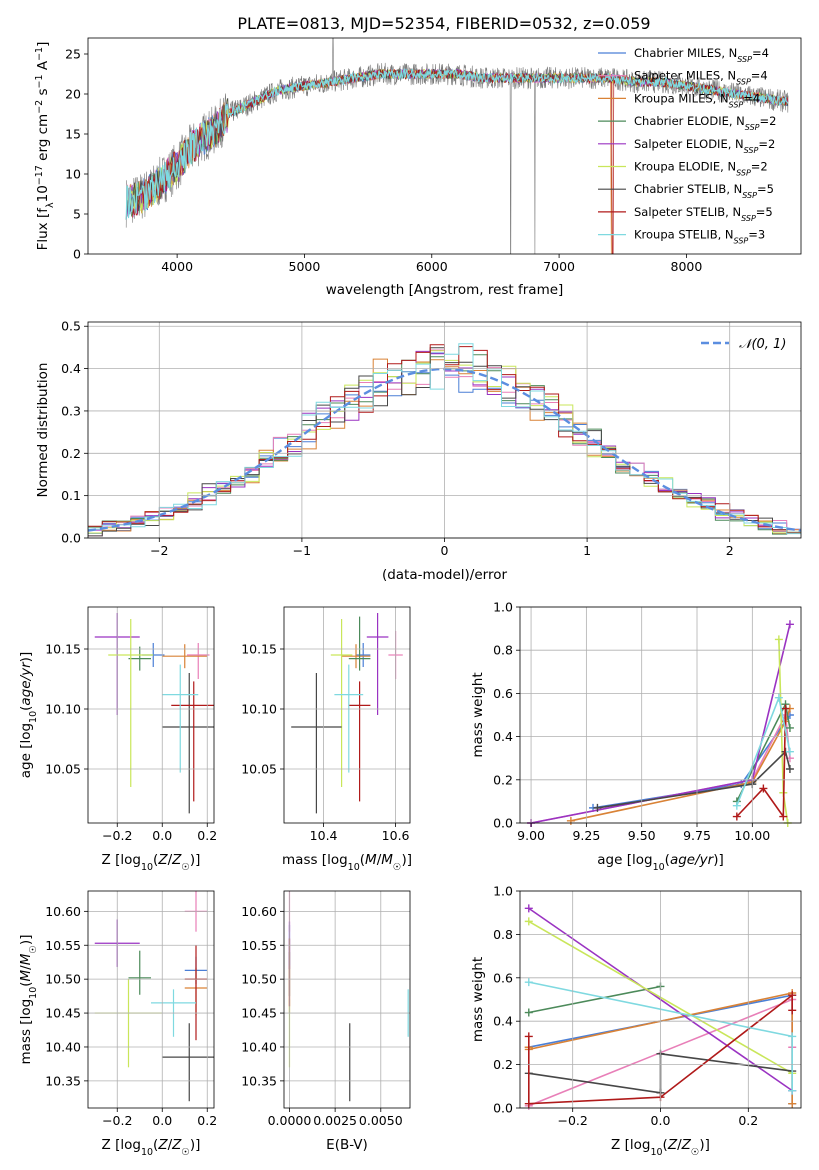  I want to click on y-tick-label: 0, so click(77, 254).